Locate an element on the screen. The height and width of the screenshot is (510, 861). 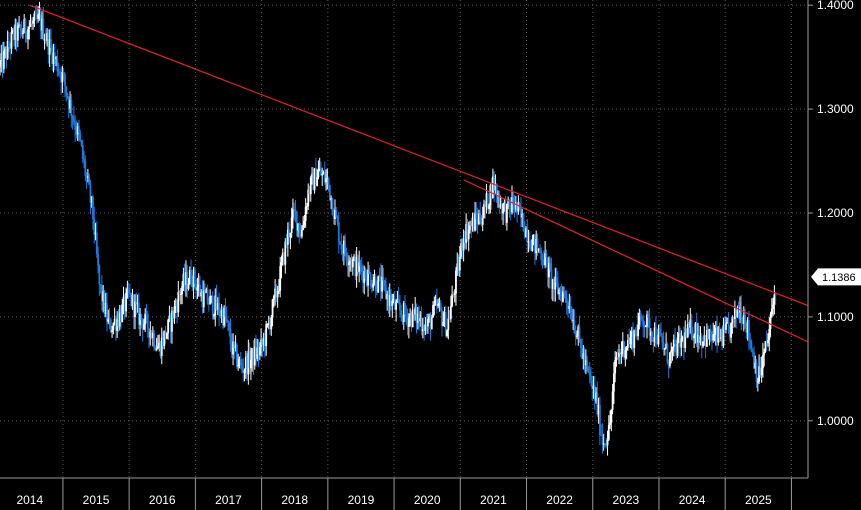
x-tick-label: 2022 is located at coordinates (559, 500).